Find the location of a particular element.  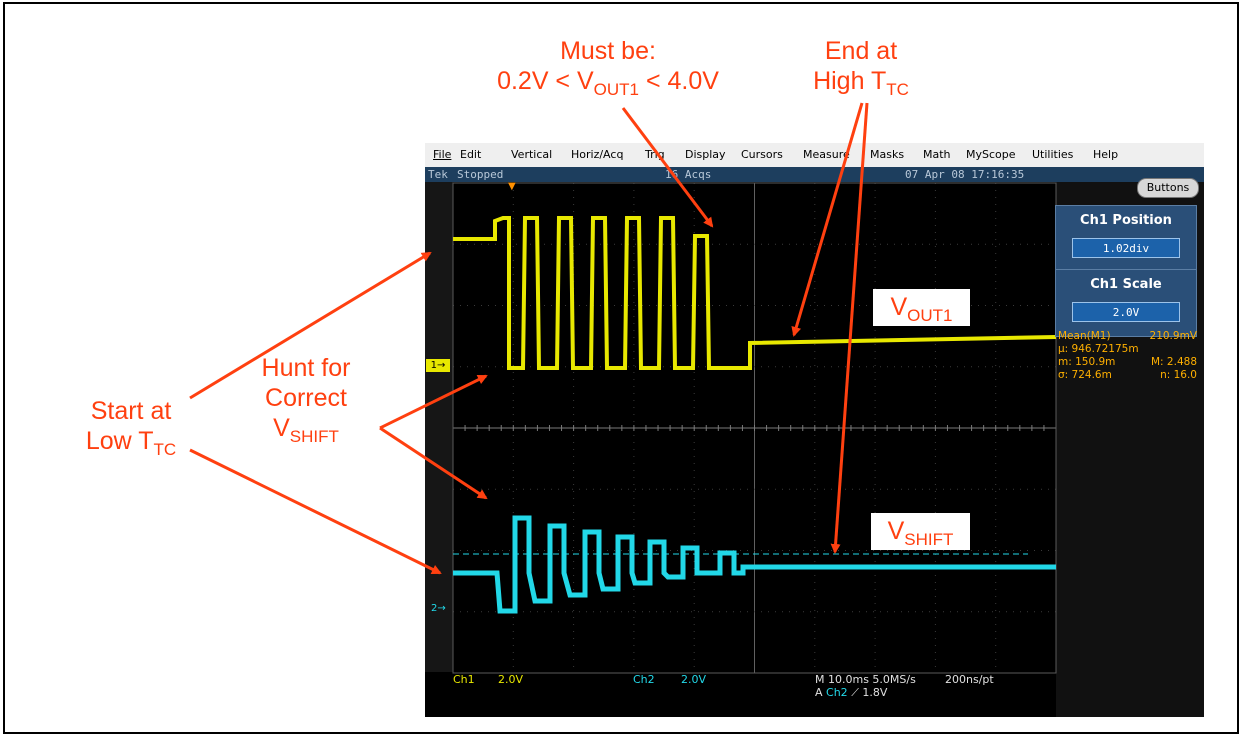

ch1-scale-value: 2.0V is located at coordinates (1126, 312).